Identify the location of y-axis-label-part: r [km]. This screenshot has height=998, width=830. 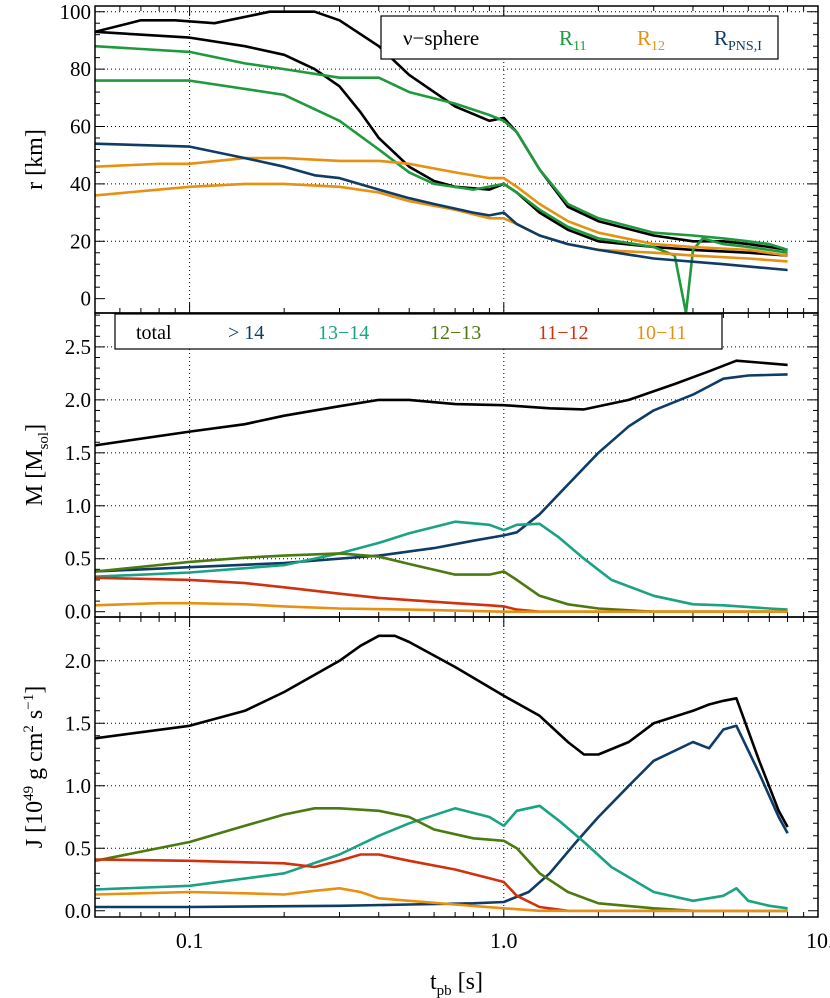
(35, 159).